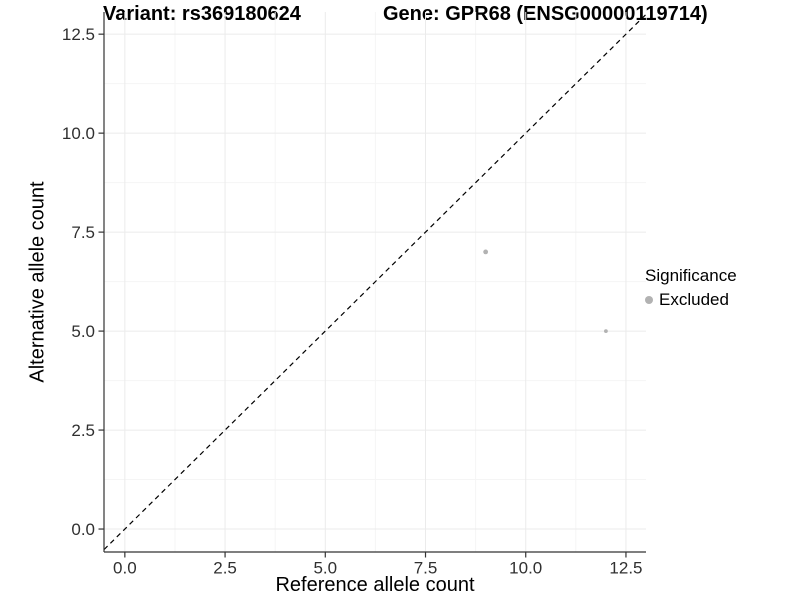 This screenshot has width=800, height=600. Describe the element at coordinates (545, 14) in the screenshot. I see `plot-title-gene: Gene: GPR68 (ENSG00000119714)` at that location.